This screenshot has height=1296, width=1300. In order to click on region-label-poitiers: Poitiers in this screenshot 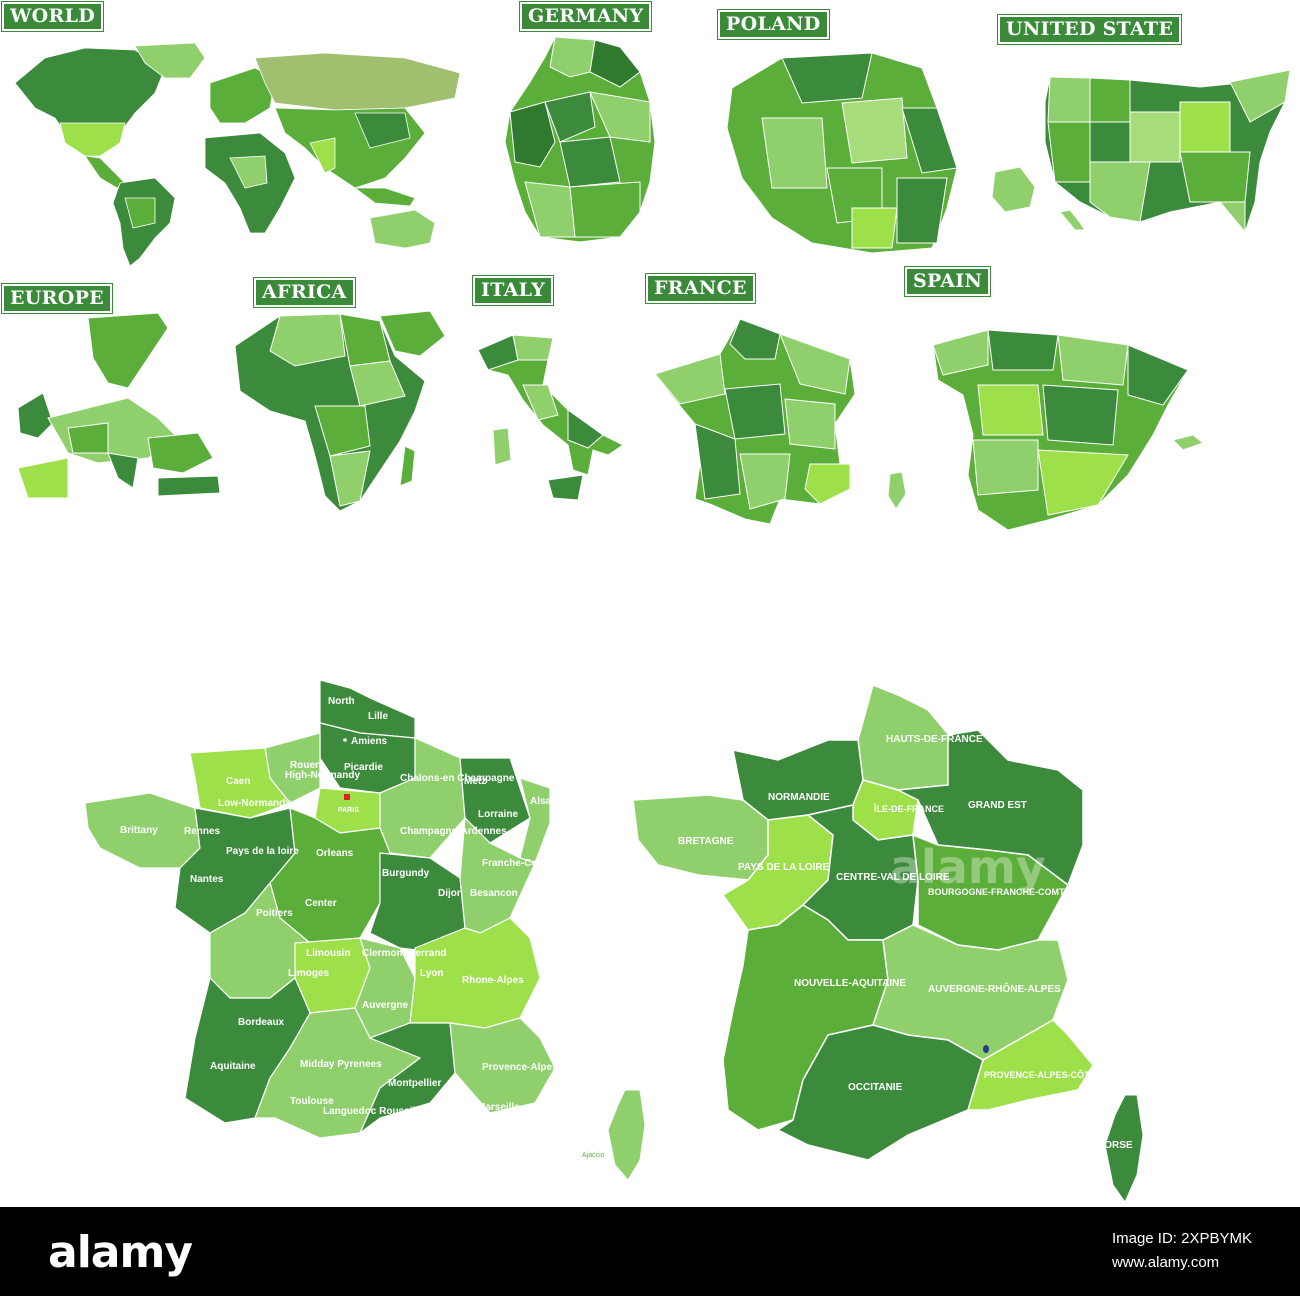, I will do `click(274, 913)`.